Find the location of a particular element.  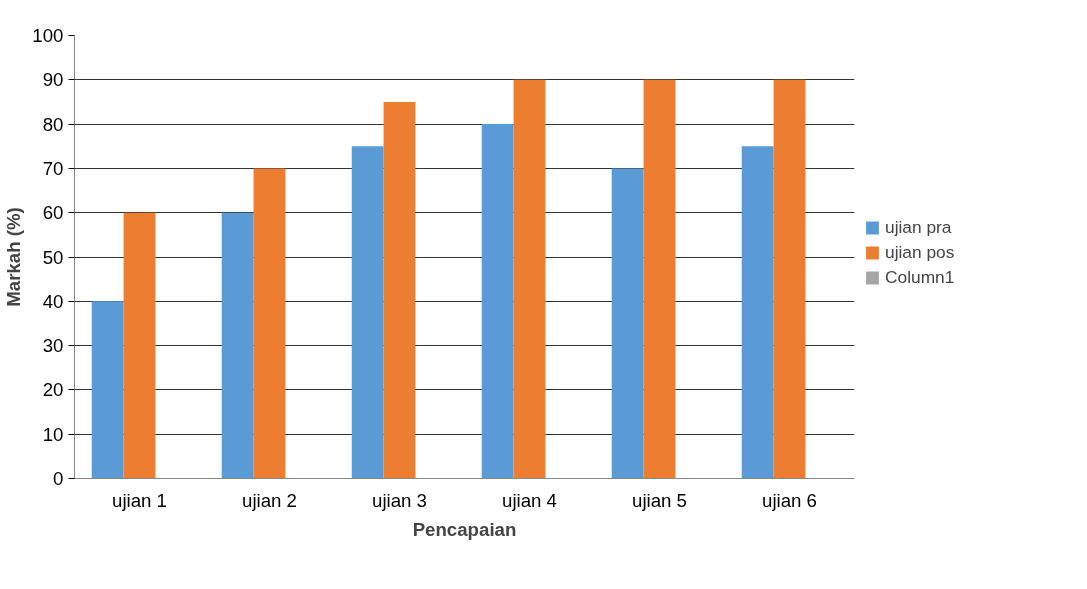

y-axis-title: Markah (%) is located at coordinates (14, 257).